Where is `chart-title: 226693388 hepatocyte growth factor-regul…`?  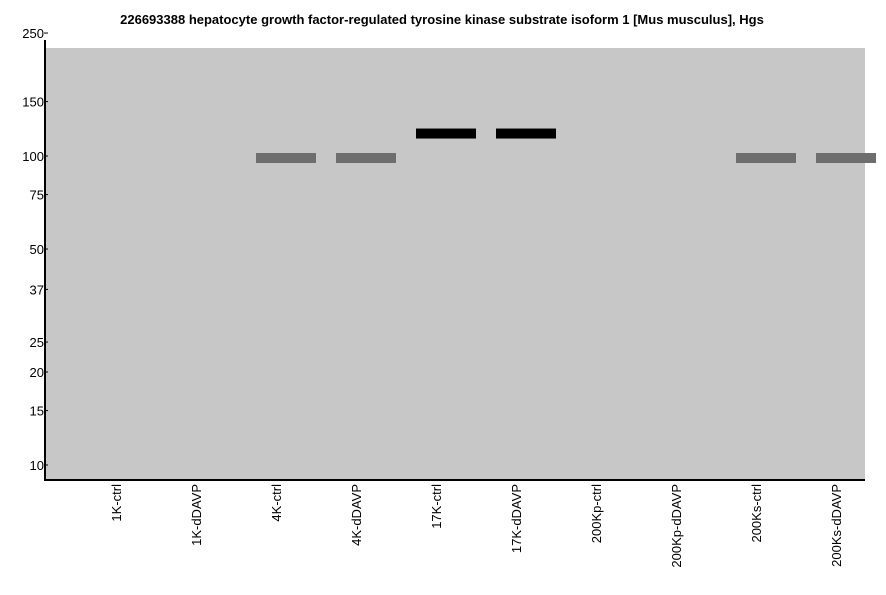
chart-title: 226693388 hepatocyte growth factor-regul… is located at coordinates (442, 19).